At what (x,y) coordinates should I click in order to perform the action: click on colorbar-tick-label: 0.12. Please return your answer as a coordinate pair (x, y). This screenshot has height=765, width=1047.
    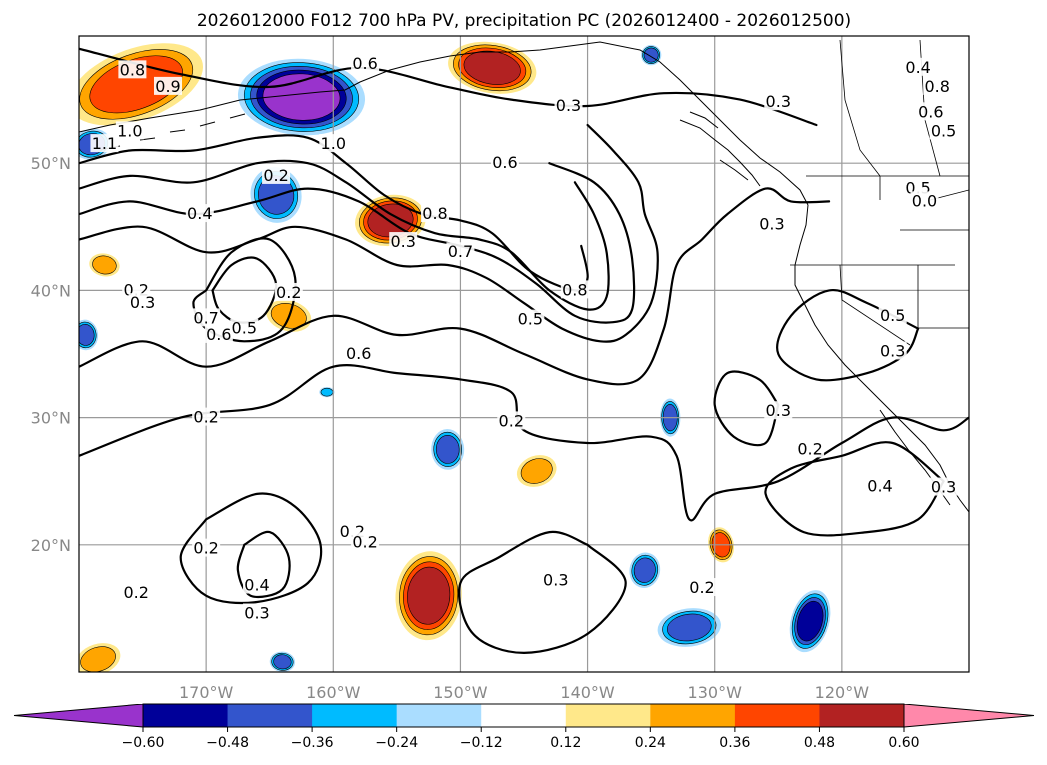
    Looking at the image, I should click on (565, 743).